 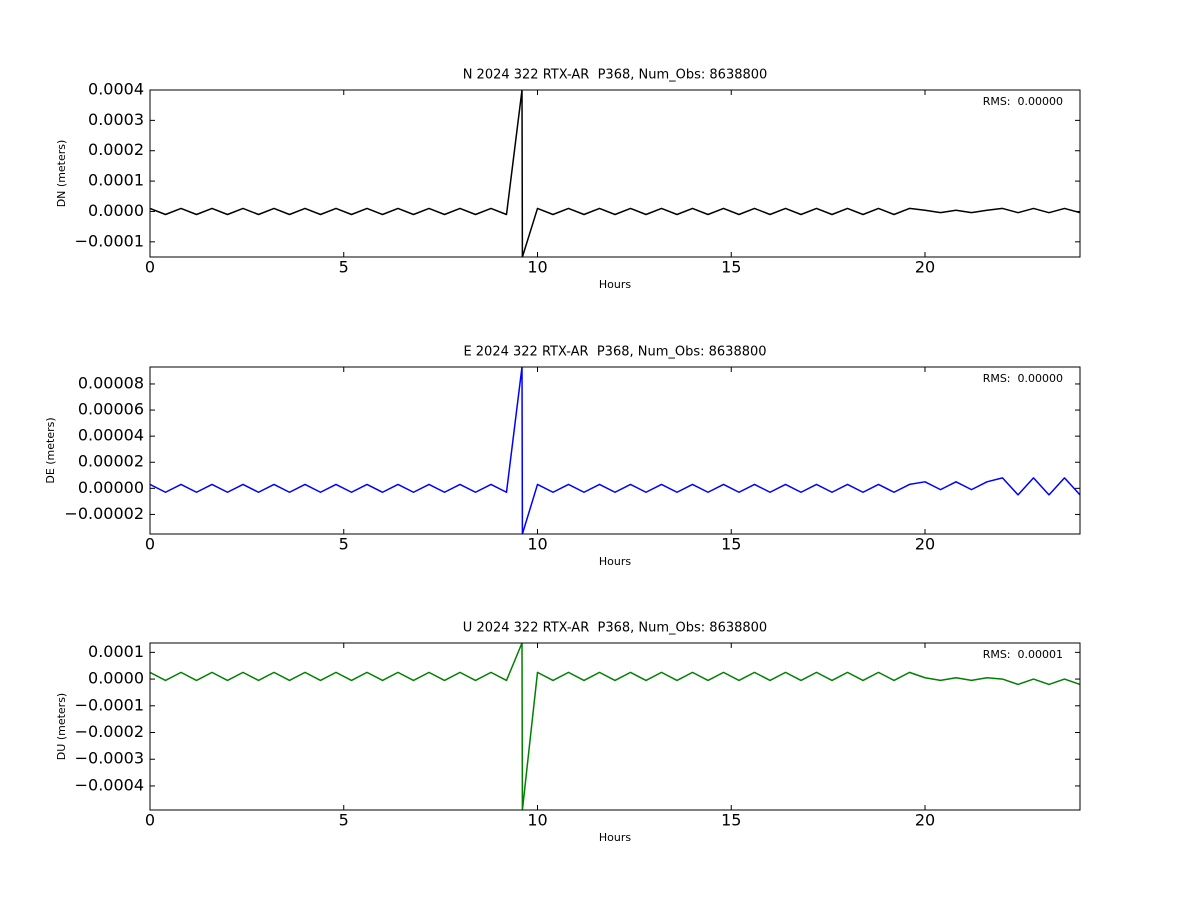 What do you see at coordinates (116, 89) in the screenshot?
I see `y-tick-label: 0.0004` at bounding box center [116, 89].